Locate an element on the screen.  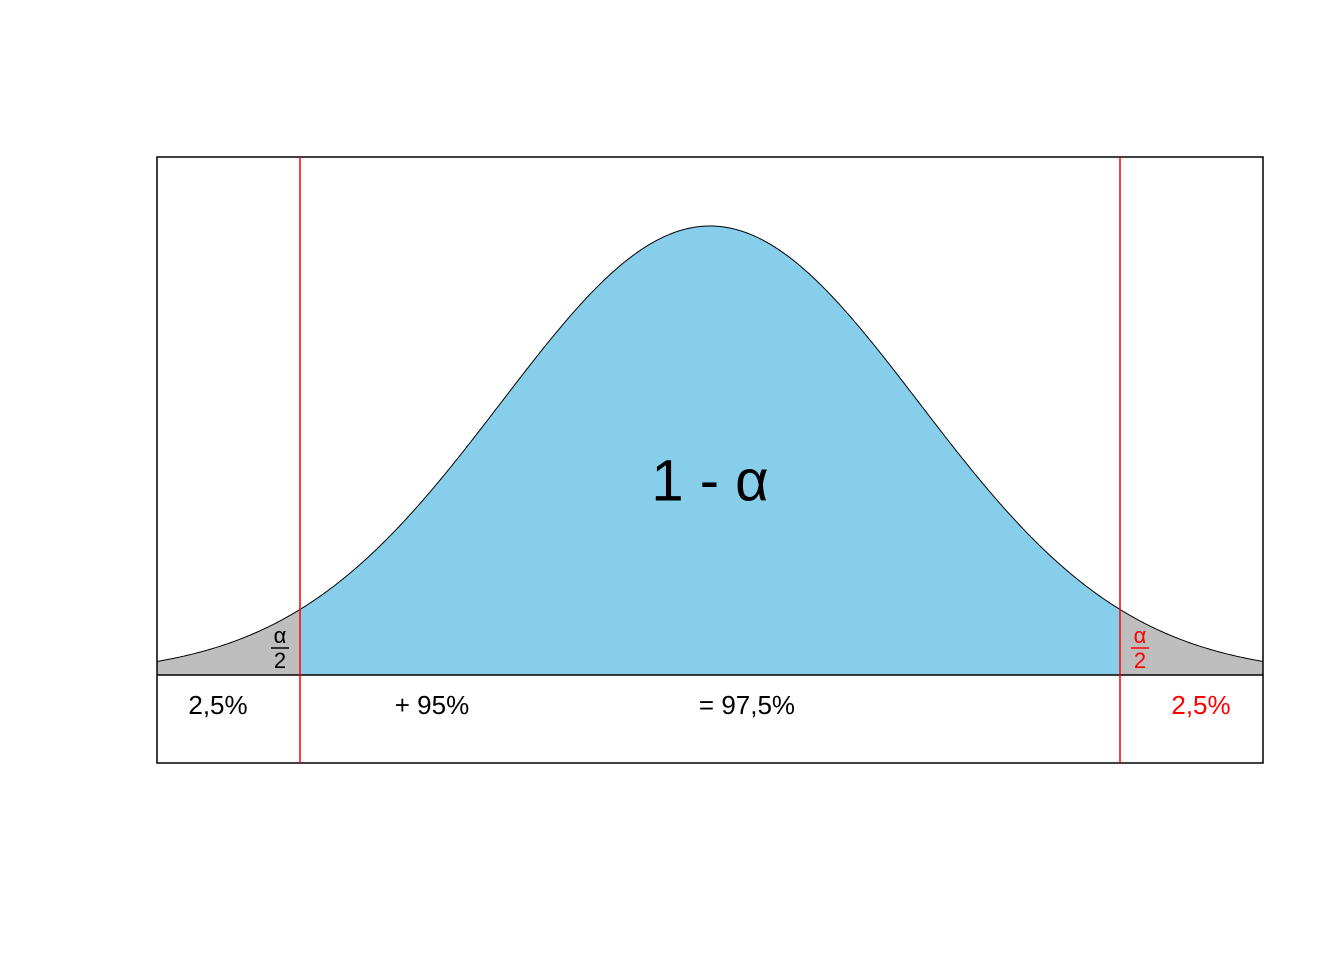
bottom-label: = 97,5% is located at coordinates (747, 705).